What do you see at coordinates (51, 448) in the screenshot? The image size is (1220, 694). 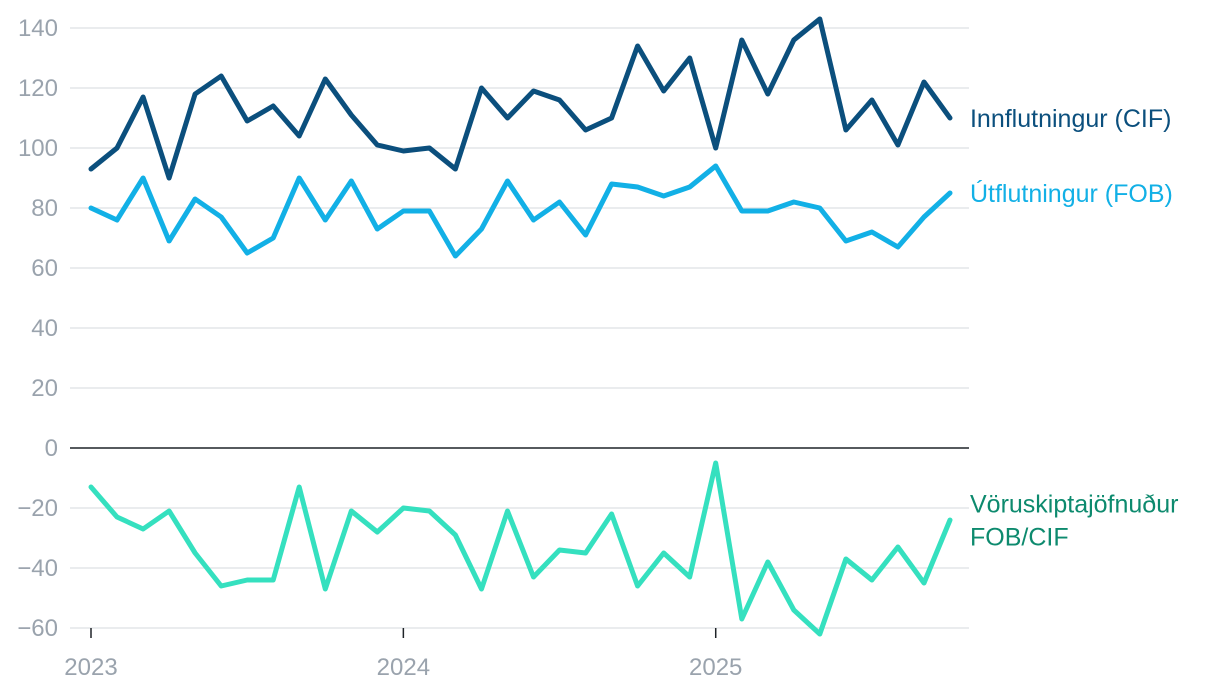 I see `y-tick-label: 0` at bounding box center [51, 448].